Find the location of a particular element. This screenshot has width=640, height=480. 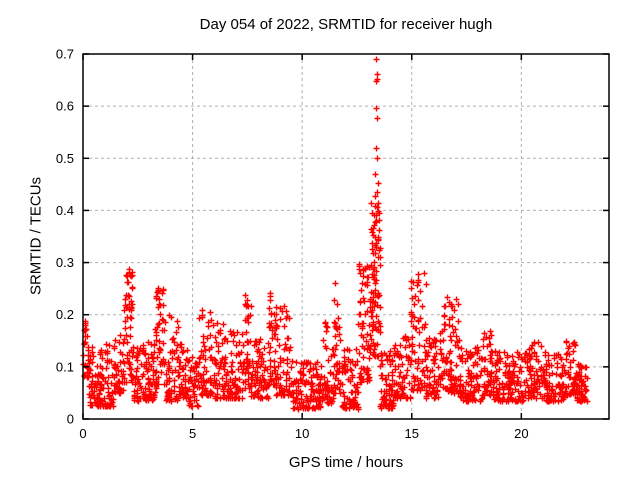

y-tick-label: 0.6 is located at coordinates (65, 106).